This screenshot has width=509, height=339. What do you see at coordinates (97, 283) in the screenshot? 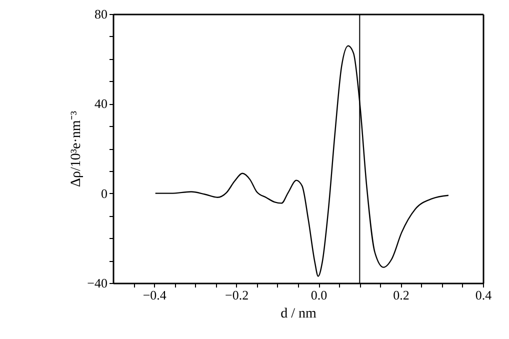
I see `y-tick-label: −40` at bounding box center [97, 283].